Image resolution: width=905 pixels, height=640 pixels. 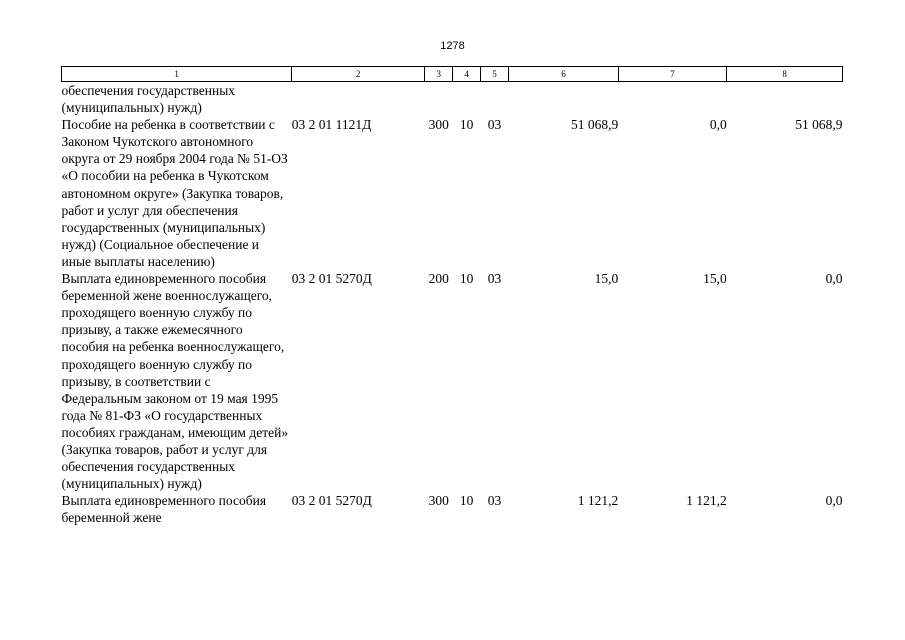 I want to click on row-col6: 15,0, so click(x=606, y=279).